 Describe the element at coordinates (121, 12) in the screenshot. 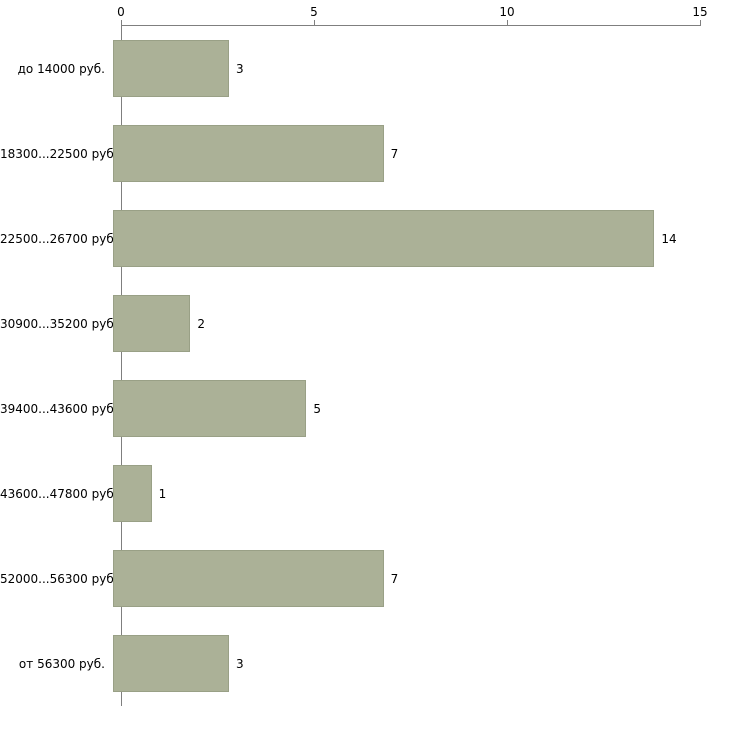

I see `x-tick-label: 0` at that location.